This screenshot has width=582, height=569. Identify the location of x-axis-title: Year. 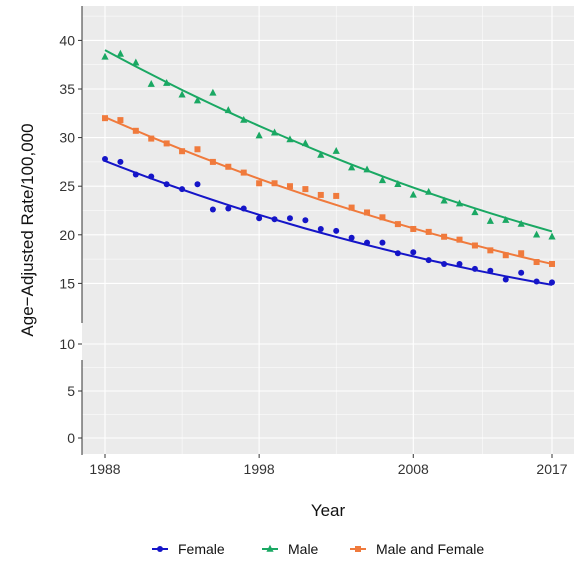
(328, 510).